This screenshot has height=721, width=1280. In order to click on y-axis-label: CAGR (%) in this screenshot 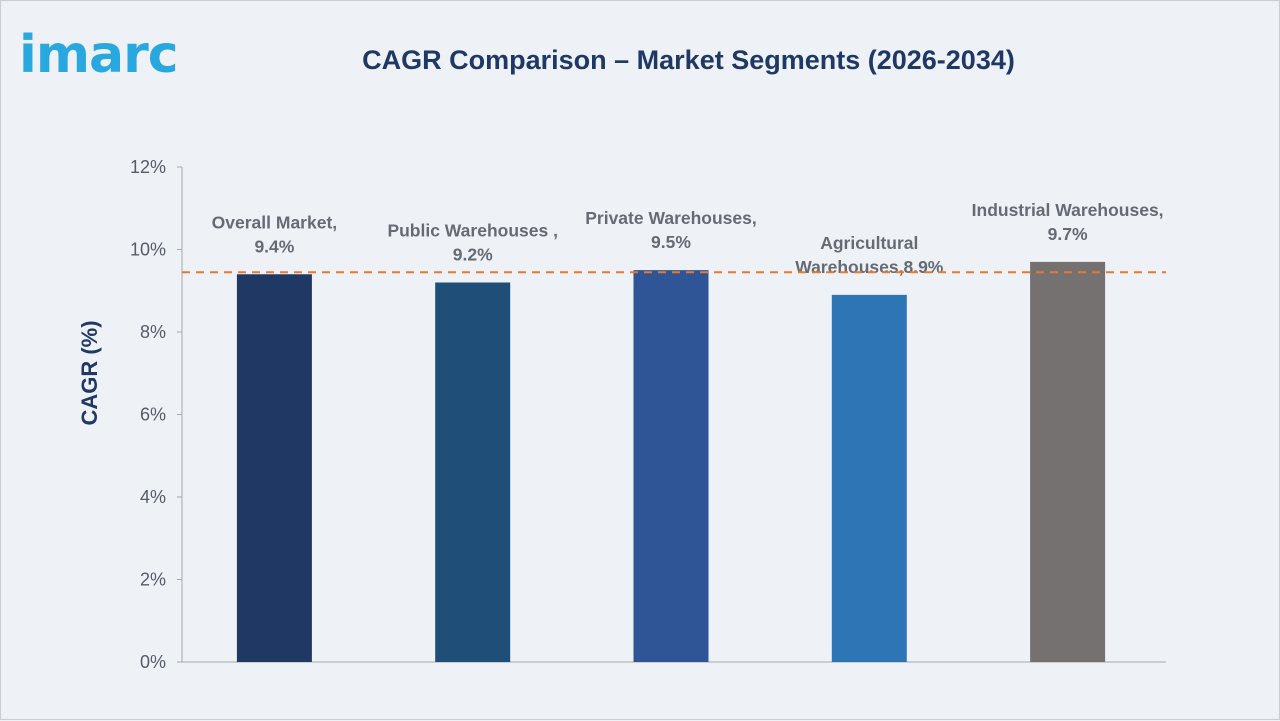, I will do `click(89, 372)`.